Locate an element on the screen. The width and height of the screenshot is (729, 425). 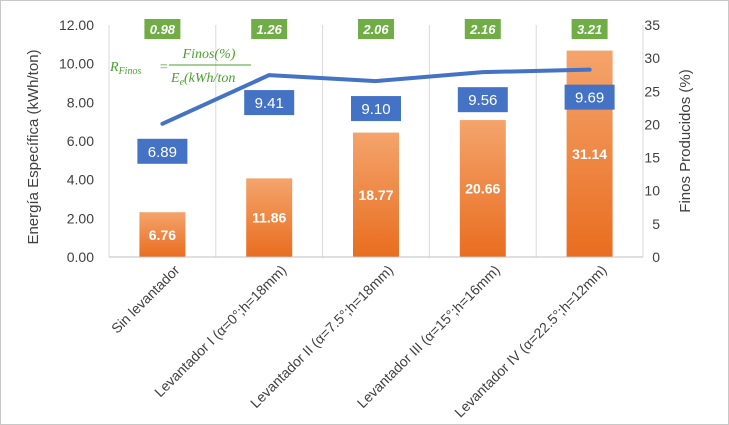
left-tick-label: 0.00 is located at coordinates (80, 257).